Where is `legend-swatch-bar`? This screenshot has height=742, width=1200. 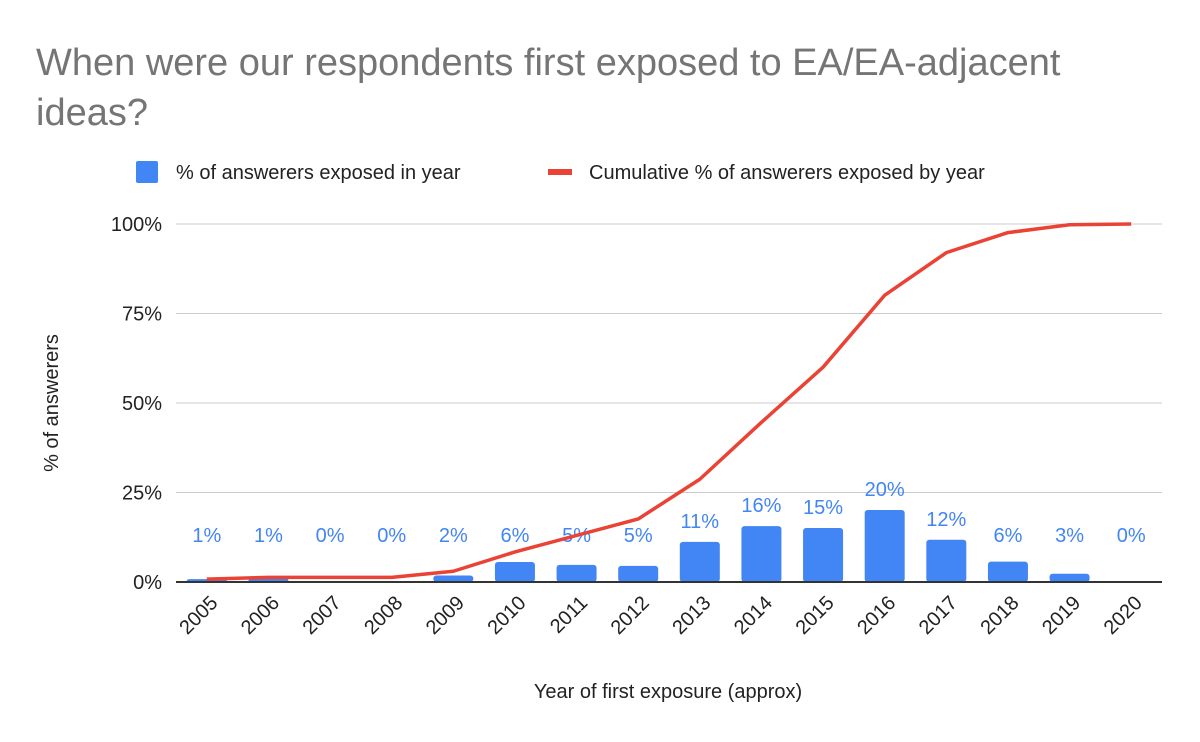 legend-swatch-bar is located at coordinates (147, 172).